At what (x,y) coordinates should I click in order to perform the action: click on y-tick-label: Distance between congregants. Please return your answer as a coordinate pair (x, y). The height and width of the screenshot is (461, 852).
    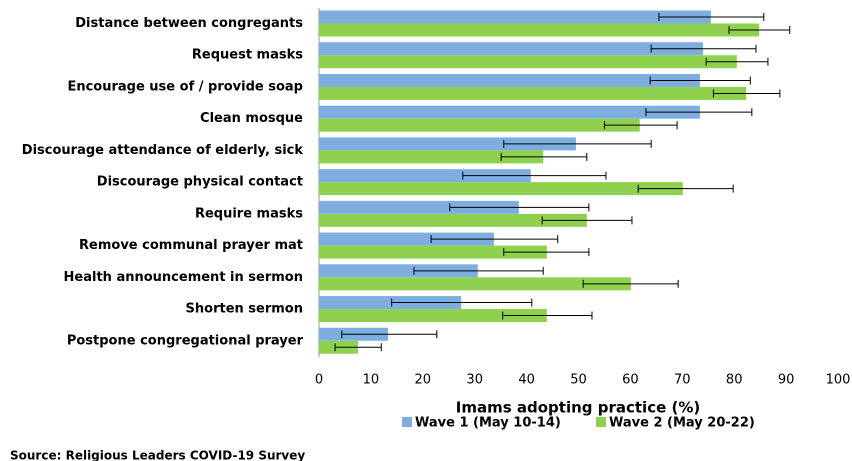
    Looking at the image, I should click on (189, 23).